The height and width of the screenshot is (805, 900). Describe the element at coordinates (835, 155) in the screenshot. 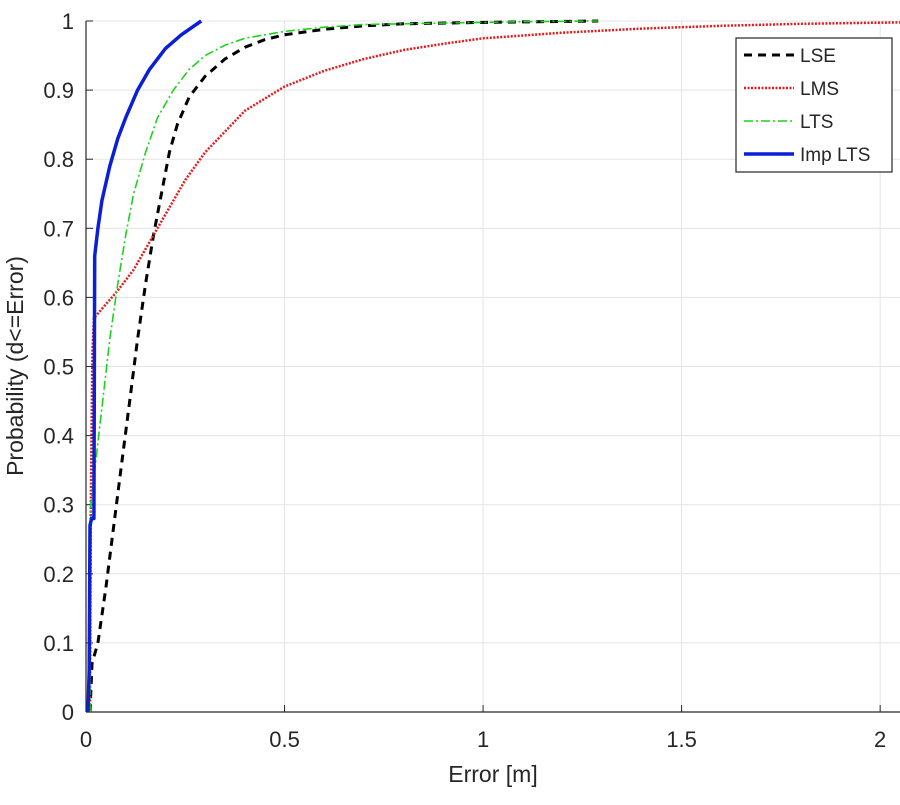

I see `legend-label: Imp LTS` at that location.